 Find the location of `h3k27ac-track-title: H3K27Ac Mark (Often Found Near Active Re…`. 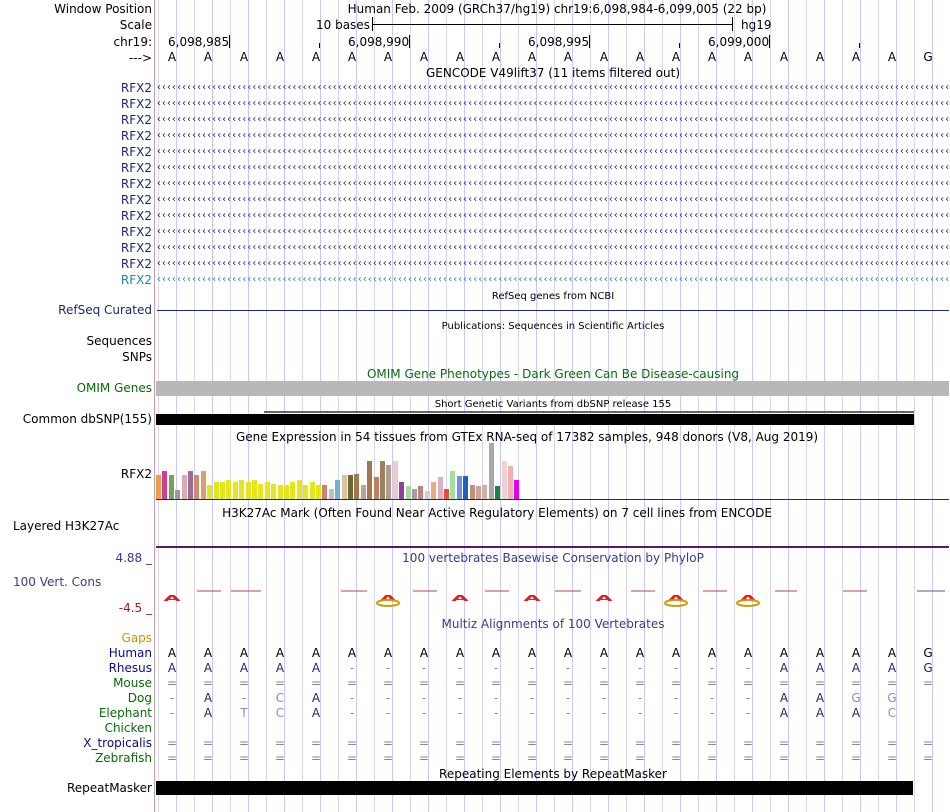

h3k27ac-track-title: H3K27Ac Mark (Often Found Near Active Re… is located at coordinates (497, 513).